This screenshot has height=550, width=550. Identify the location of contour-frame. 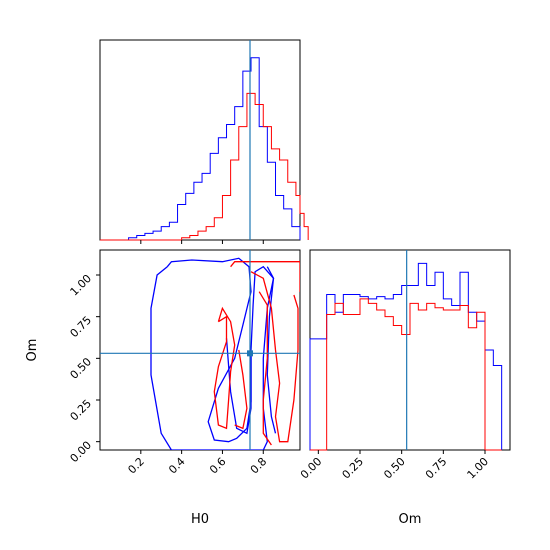
(200, 350).